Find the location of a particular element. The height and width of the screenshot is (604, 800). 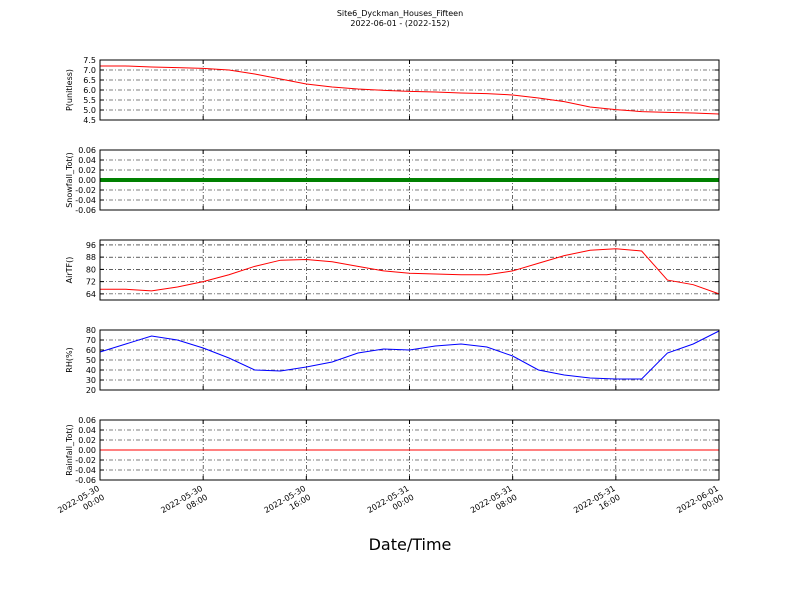

x-axis-label: Date/Time is located at coordinates (410, 544).